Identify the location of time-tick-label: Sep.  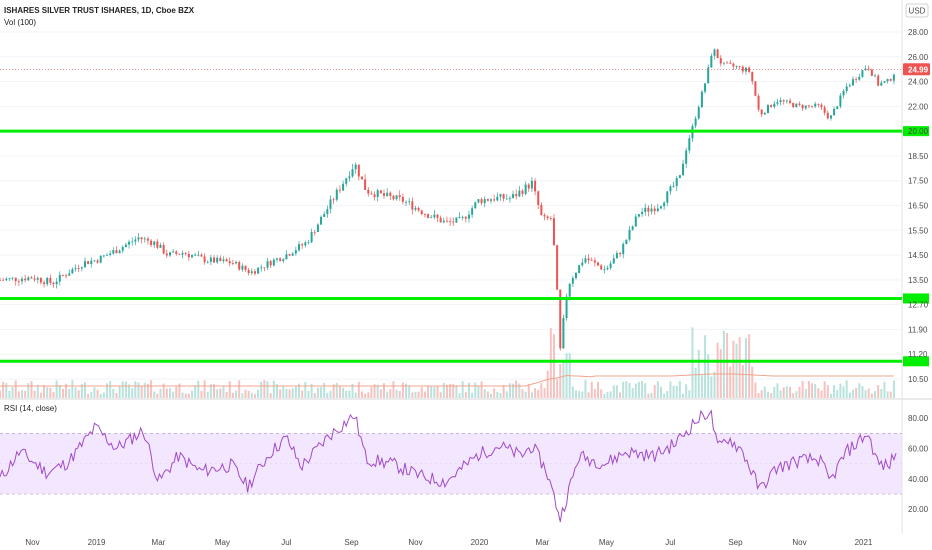
(351, 542).